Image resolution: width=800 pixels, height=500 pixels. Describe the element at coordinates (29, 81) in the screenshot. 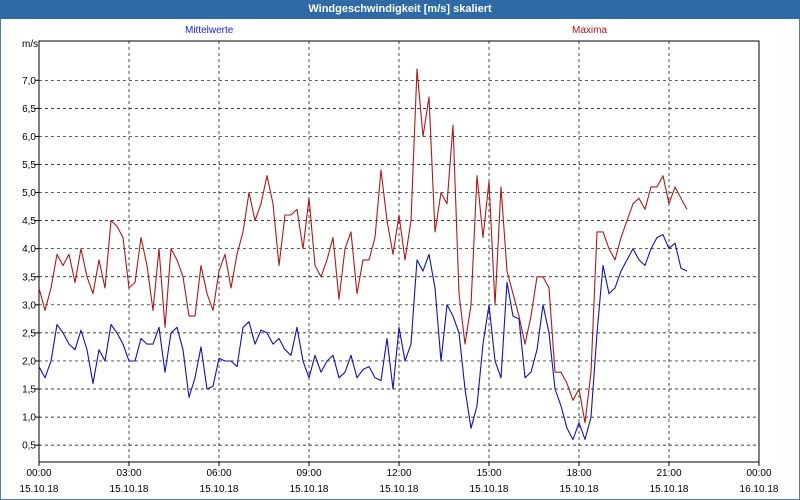

I see `y-tick-label: 7,0` at that location.